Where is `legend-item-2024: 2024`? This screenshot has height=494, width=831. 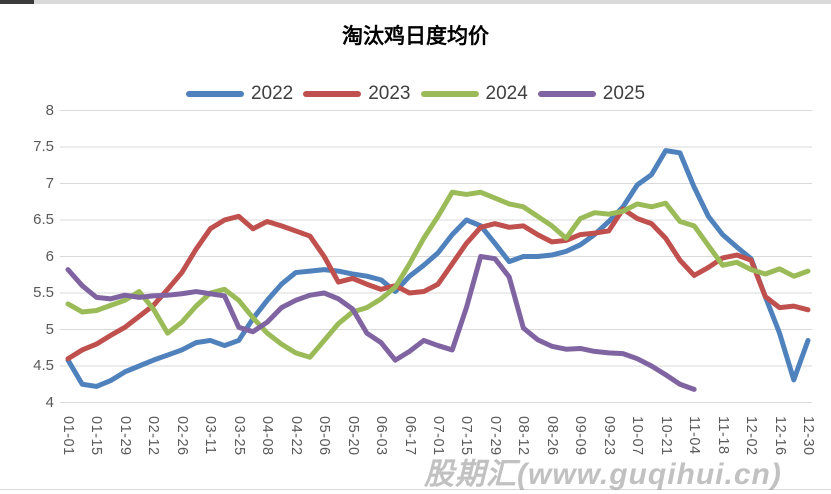
legend-item-2024: 2024 is located at coordinates (474, 94).